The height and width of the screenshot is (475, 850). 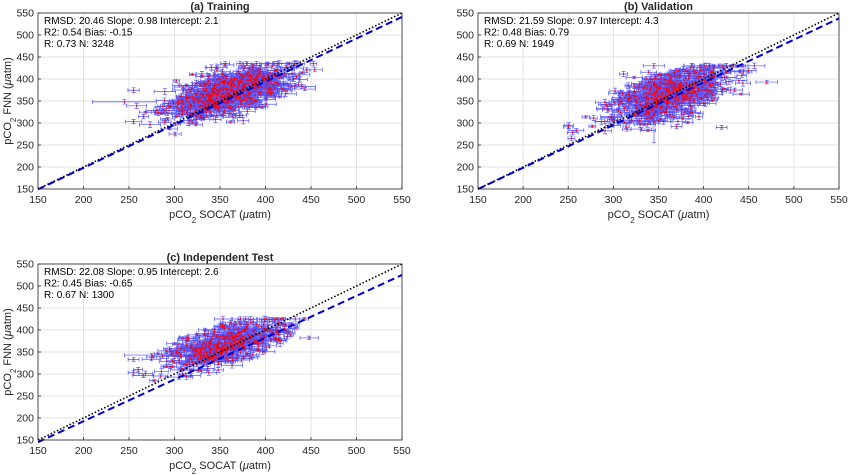 What do you see at coordinates (794, 200) in the screenshot?
I see `x-tick-label: 500` at bounding box center [794, 200].